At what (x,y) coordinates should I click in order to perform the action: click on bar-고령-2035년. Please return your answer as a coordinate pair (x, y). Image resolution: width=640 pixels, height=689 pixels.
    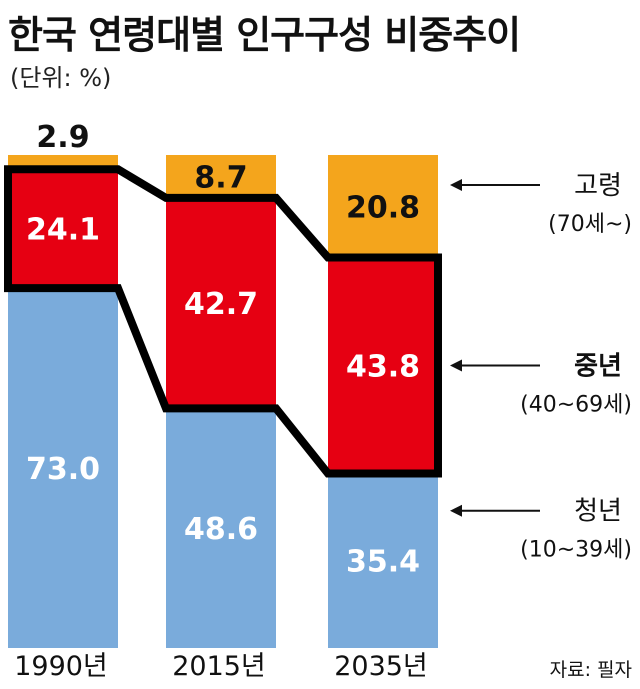
    Looking at the image, I should click on (383, 206).